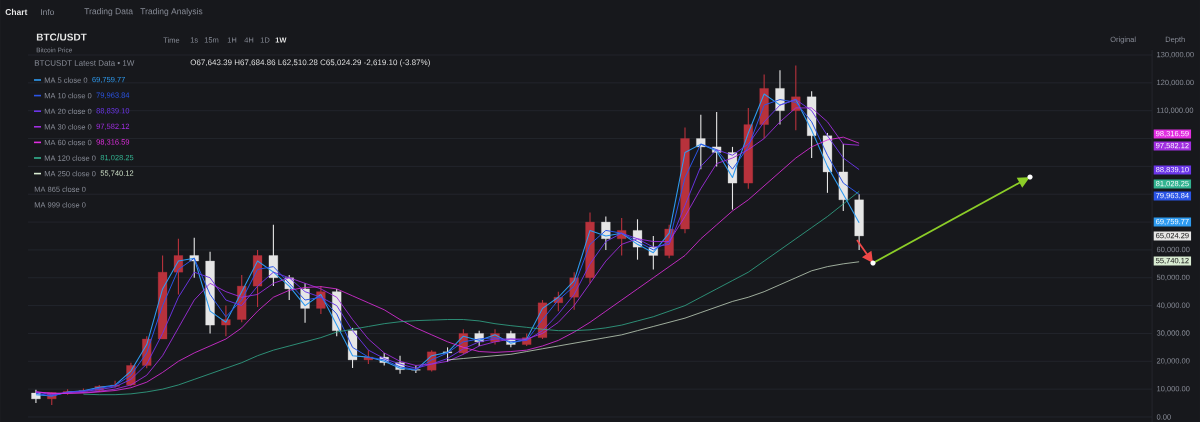 This screenshot has height=422, width=1200. I want to click on chart-title: BTC/USDT, so click(61, 37).